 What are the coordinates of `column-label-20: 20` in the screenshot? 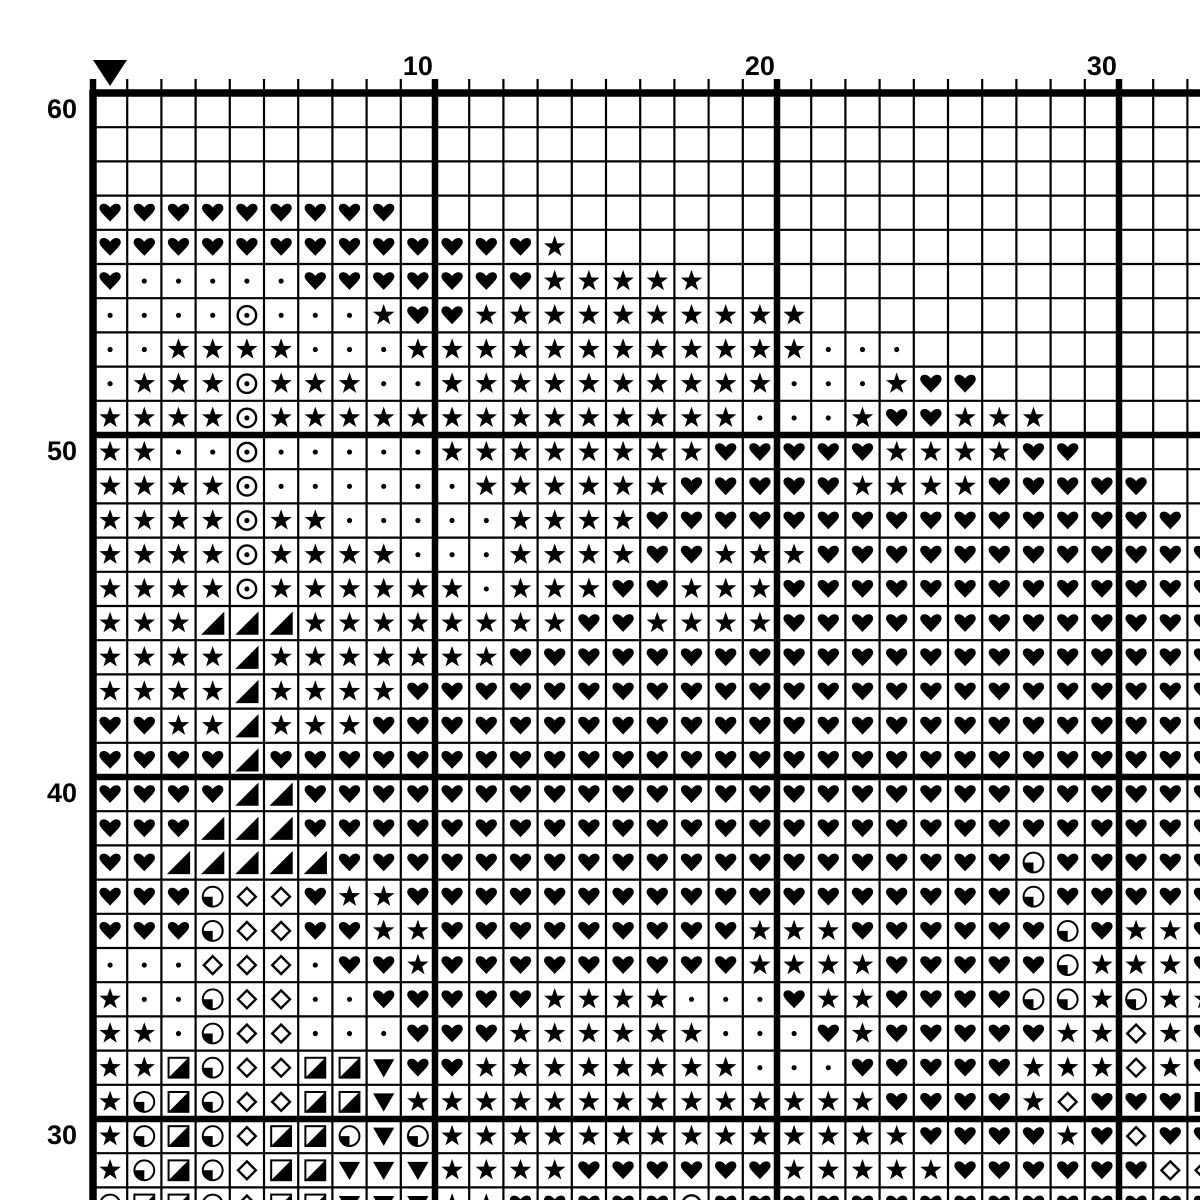 It's located at (759, 66).